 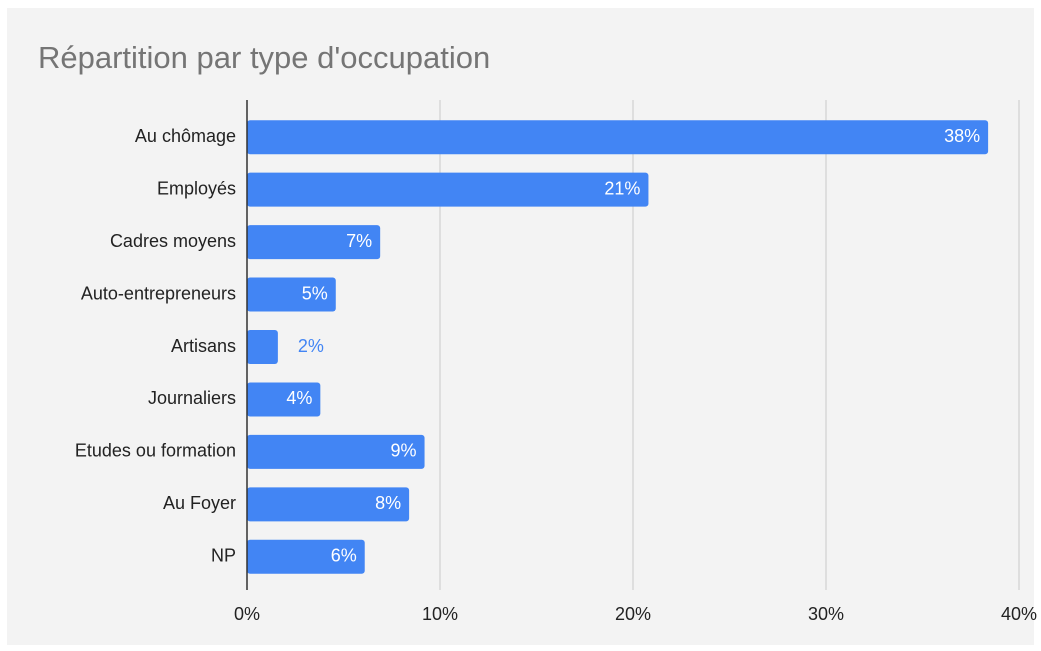 I want to click on x-tick-label: 0%, so click(x=247, y=614).